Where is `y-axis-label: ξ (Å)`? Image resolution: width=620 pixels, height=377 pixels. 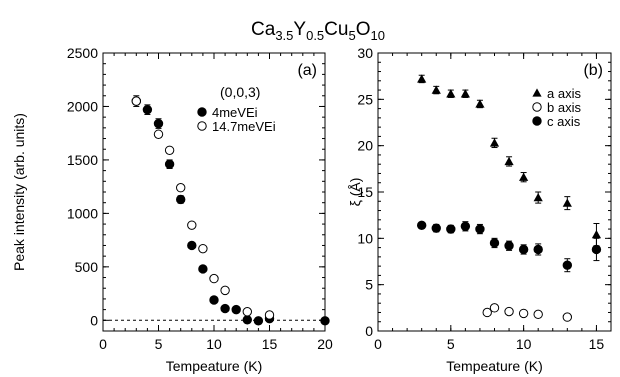 y-axis-label: ξ (Å) is located at coordinates (355, 192).